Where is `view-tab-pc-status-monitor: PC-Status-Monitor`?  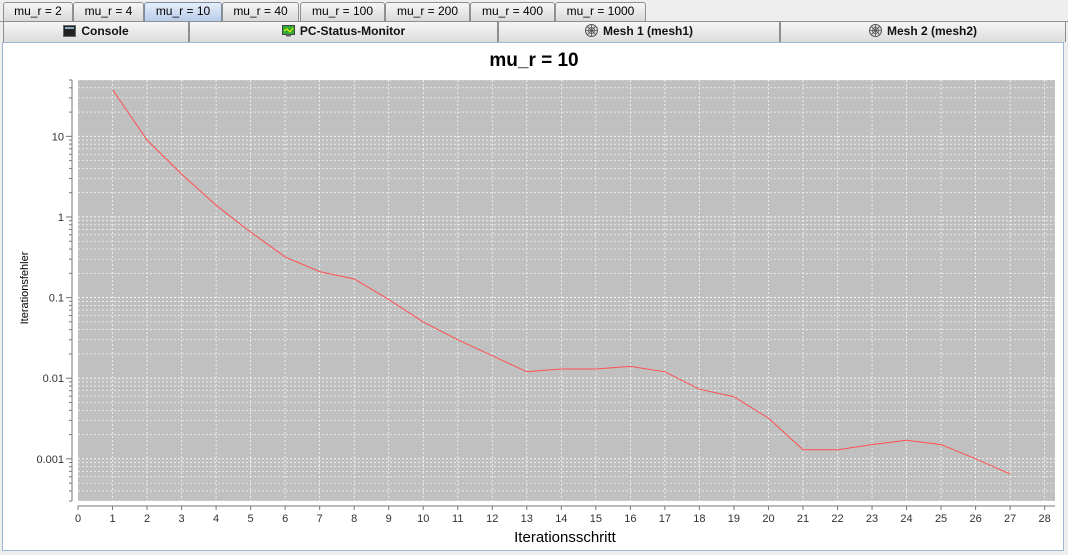
view-tab-pc-status-monitor: PC-Status-Monitor is located at coordinates (343, 32).